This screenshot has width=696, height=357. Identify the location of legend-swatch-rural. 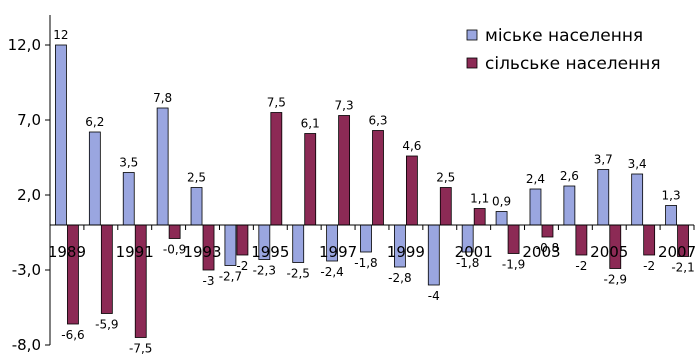
(472, 63).